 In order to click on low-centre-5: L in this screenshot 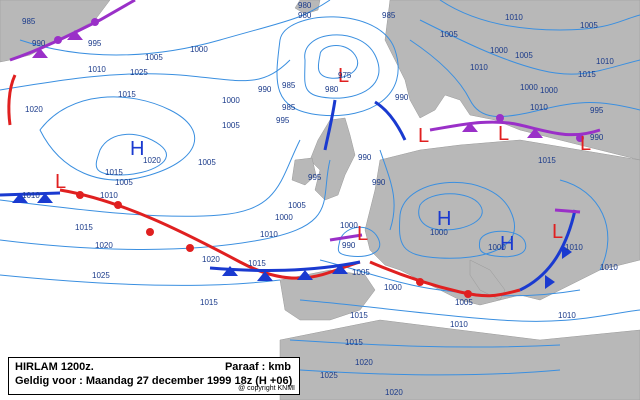, I will do `click(585, 144)`.